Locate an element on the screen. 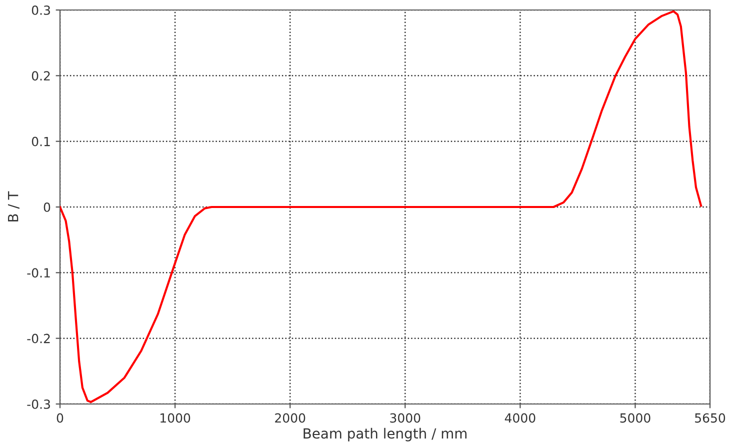  y-tick-label: 0.3 is located at coordinates (41, 10).